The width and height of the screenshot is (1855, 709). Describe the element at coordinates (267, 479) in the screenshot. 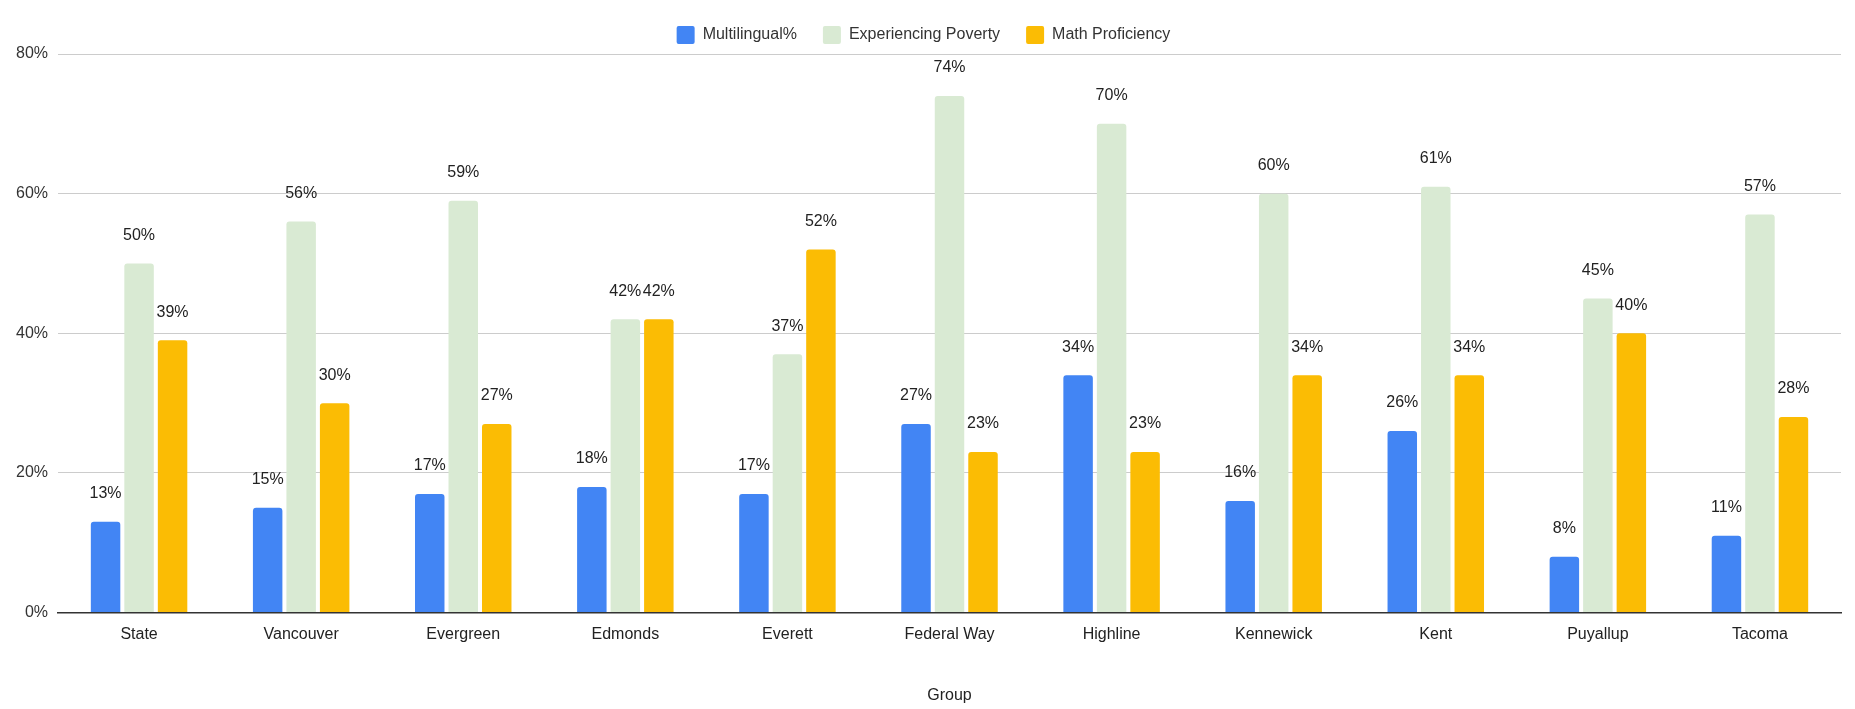

I see `data-label: 15%` at that location.